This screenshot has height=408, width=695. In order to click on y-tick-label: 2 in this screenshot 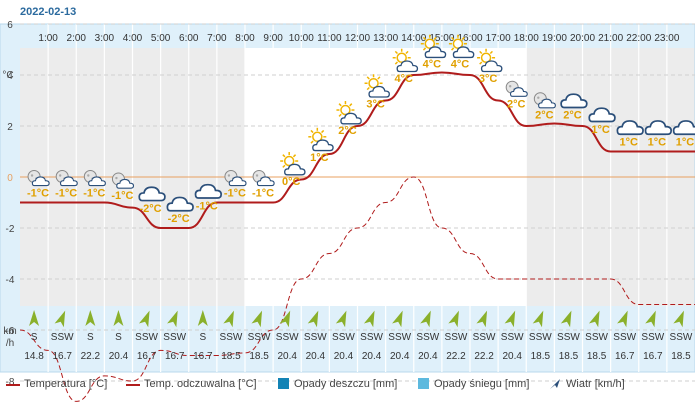, I will do `click(10, 127)`.